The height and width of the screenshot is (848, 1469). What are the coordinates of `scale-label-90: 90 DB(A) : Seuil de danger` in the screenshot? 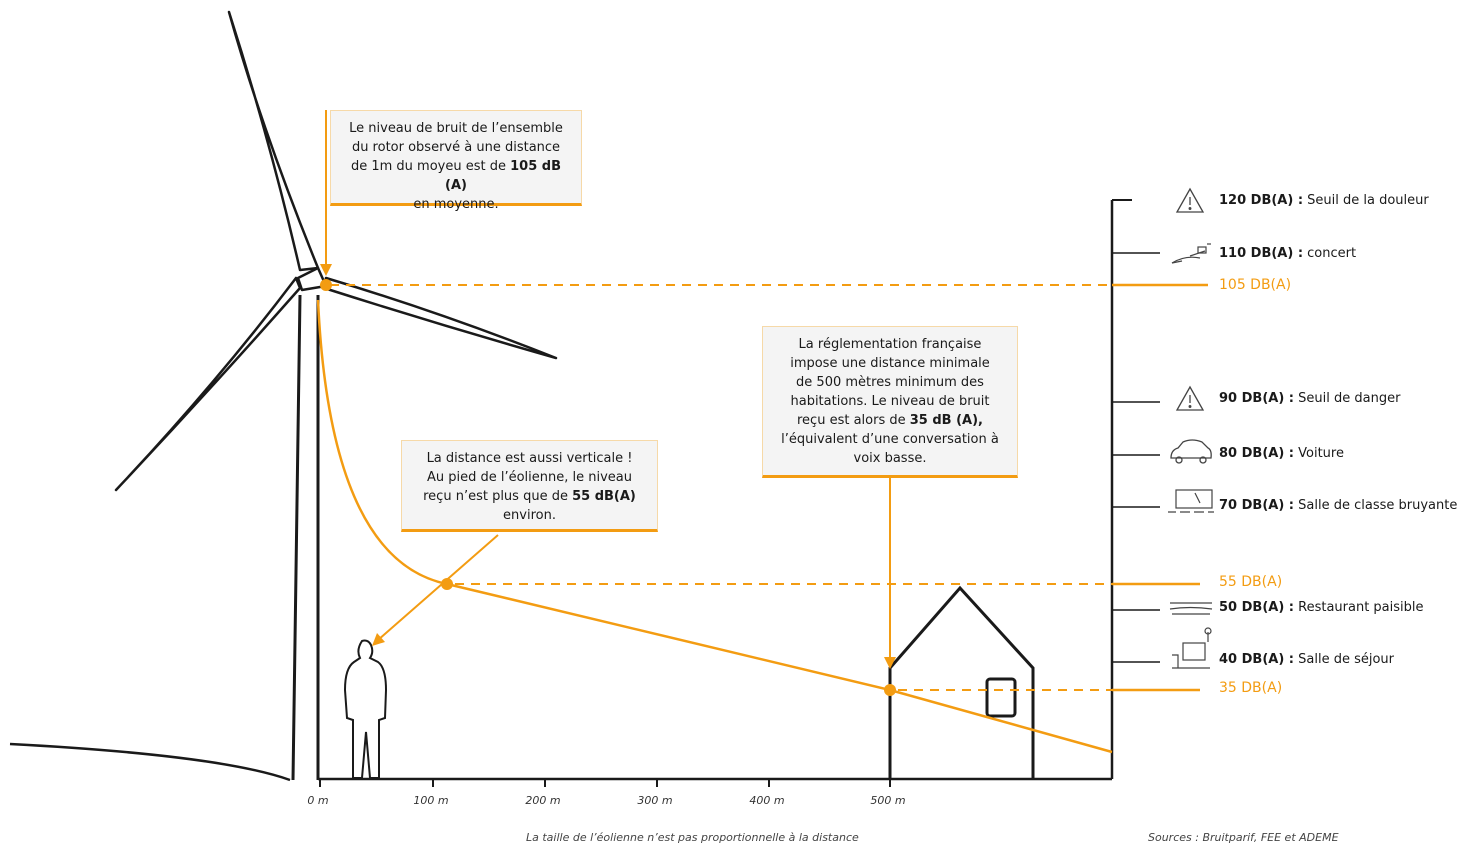 It's located at (1309, 399).